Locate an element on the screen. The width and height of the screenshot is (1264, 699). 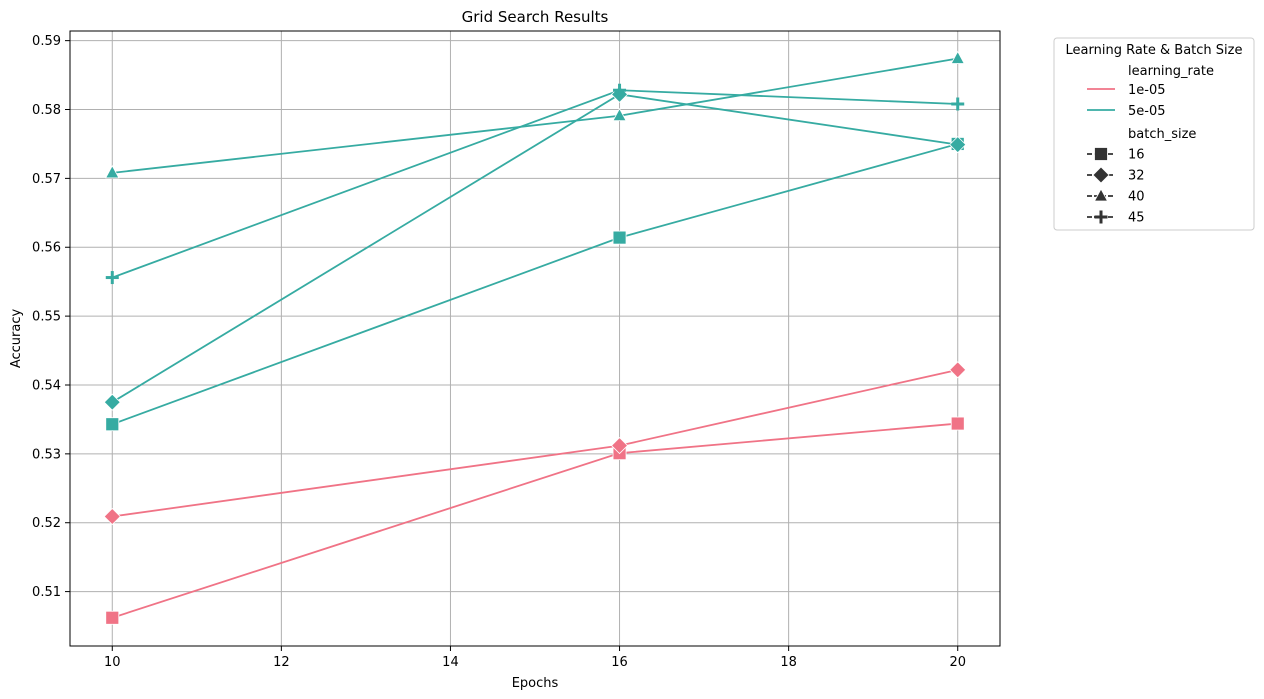
y-tick-label: 0.58 is located at coordinates (46, 110).